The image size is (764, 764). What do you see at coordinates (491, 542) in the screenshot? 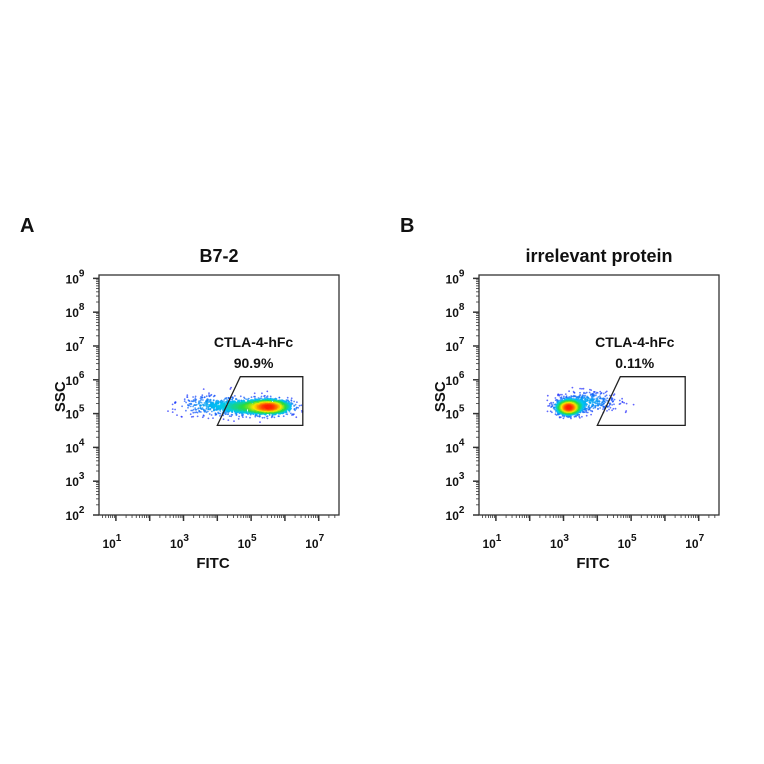
I see `x-tick-label: 10¹` at bounding box center [491, 542].